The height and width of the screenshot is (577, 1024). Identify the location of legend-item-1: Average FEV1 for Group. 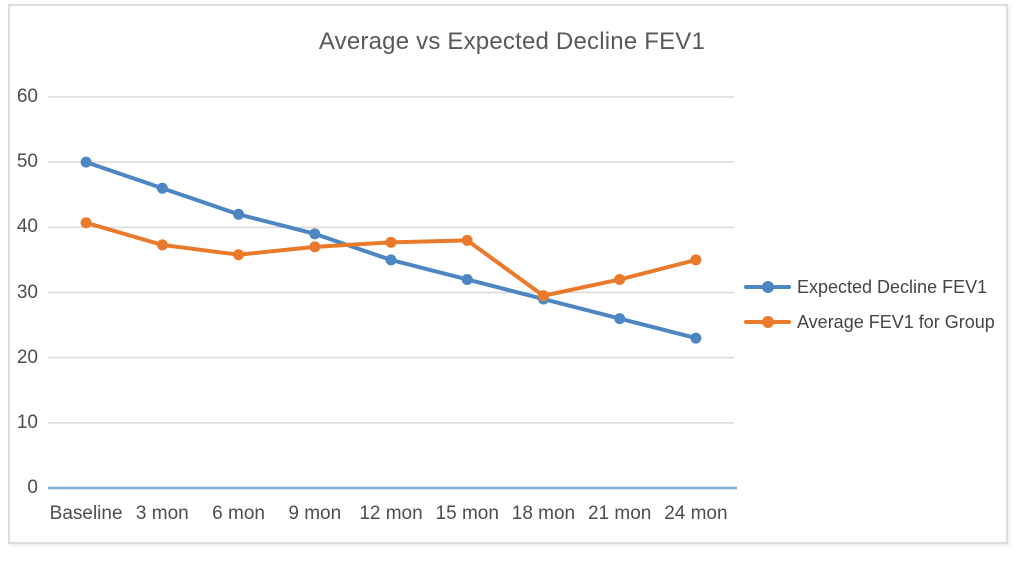
(869, 322).